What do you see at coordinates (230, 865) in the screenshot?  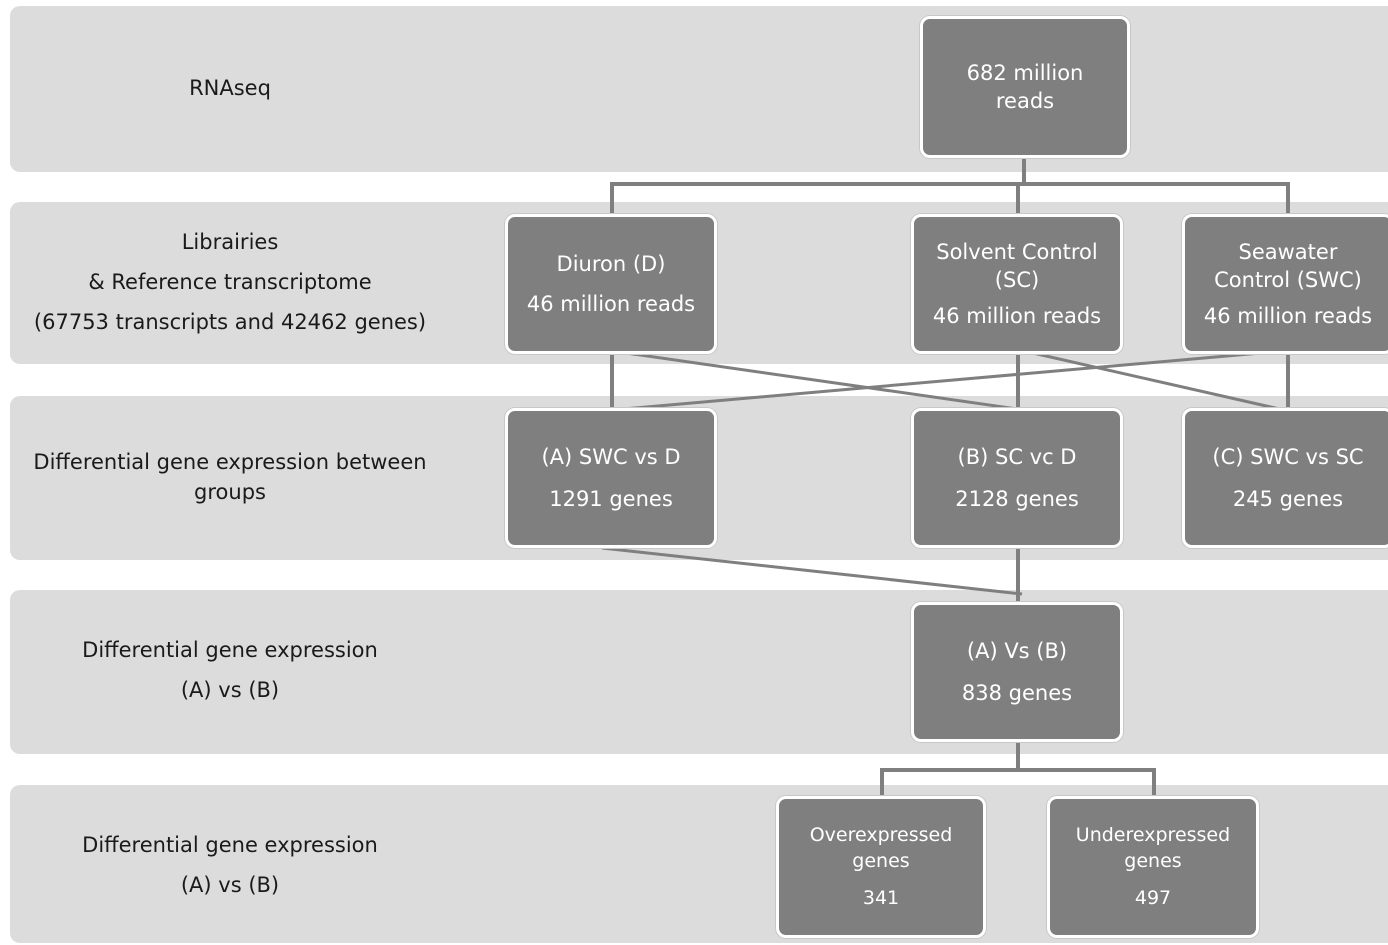 I see `row-label-over-under: Differential gene expression (A) vs (B)` at bounding box center [230, 865].